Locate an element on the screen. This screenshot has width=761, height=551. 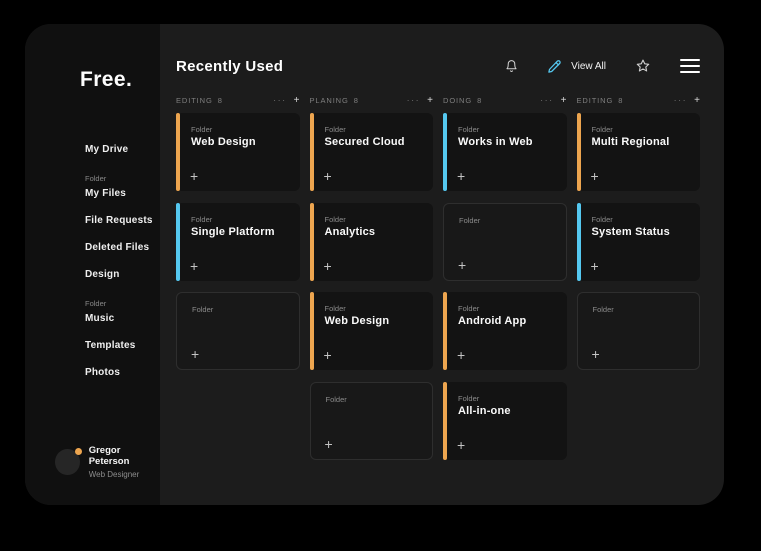
sidebar-item-my-files: My Files is located at coordinates (106, 193).